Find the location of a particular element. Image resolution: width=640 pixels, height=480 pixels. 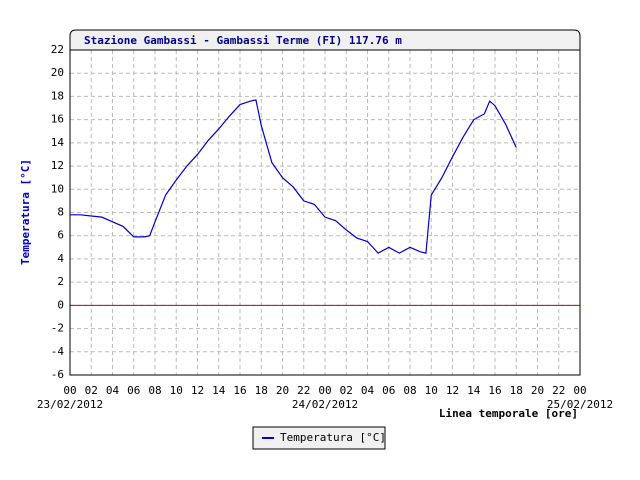

y-tick-label: -2 is located at coordinates (57, 328).